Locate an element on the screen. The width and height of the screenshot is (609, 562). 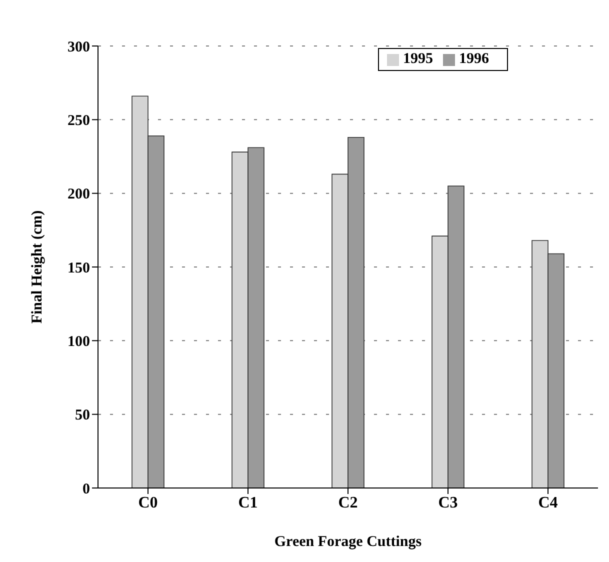
legend-label: 1996 is located at coordinates (474, 59).